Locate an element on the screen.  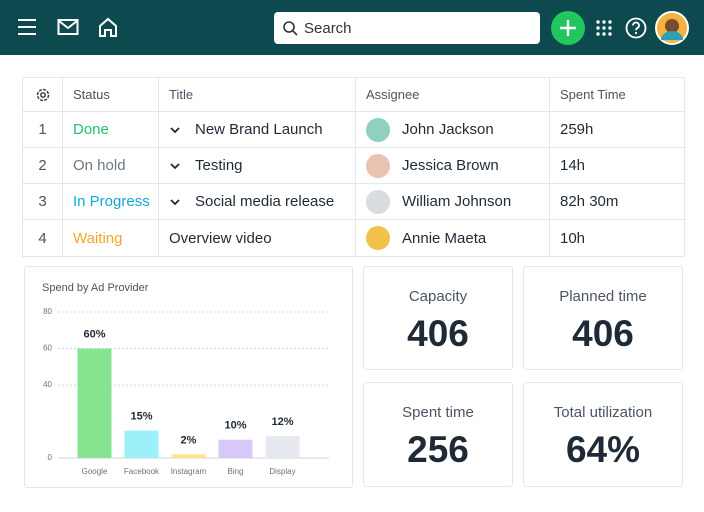
settings-button is located at coordinates (43, 95).